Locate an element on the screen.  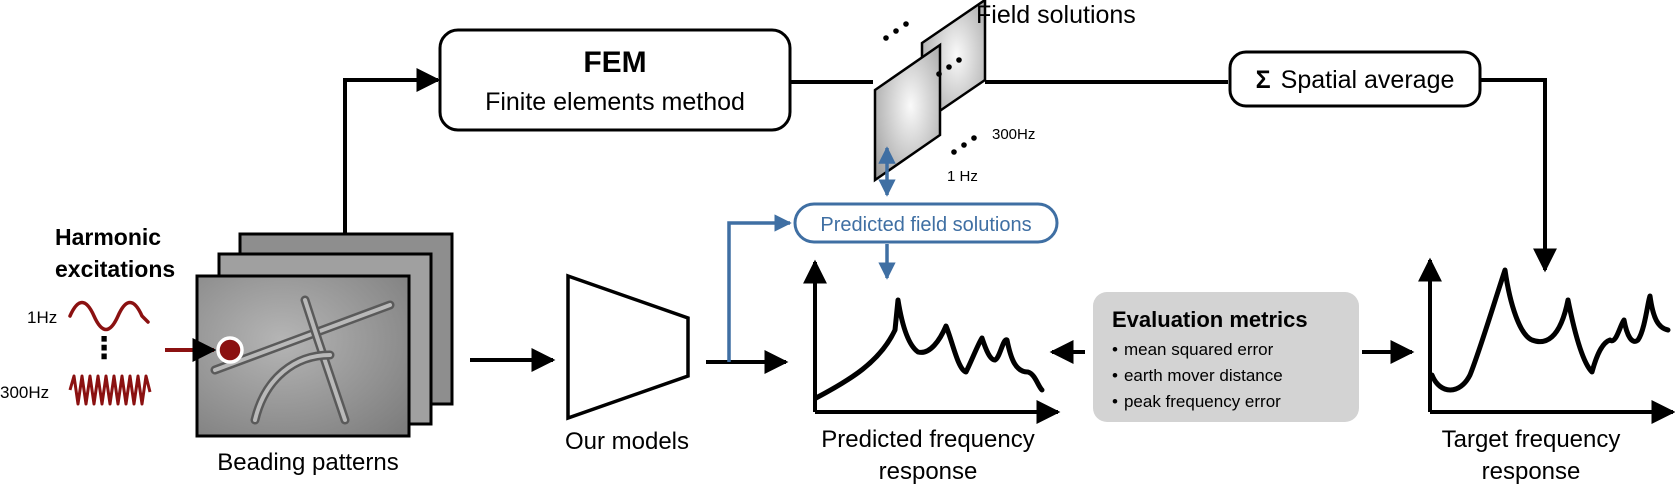
low-frequency-label: 1Hz is located at coordinates (42, 317).